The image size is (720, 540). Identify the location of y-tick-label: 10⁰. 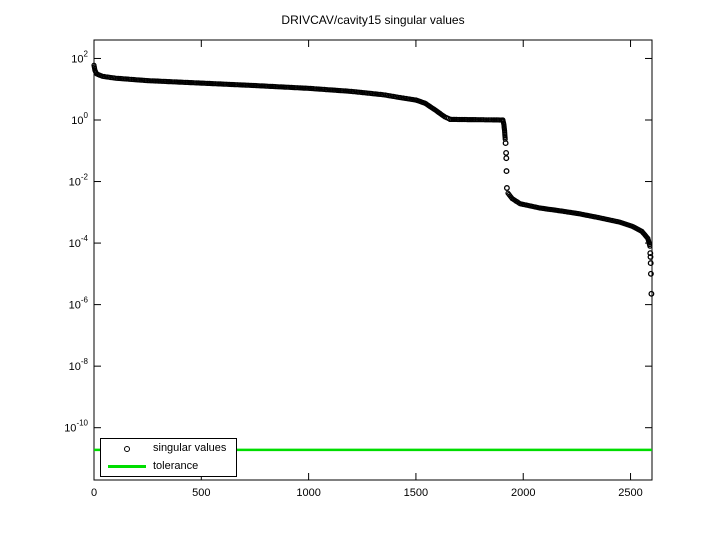
(79, 119).